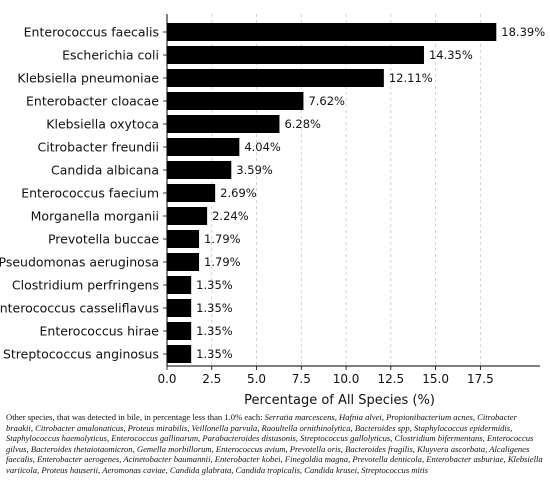 The width and height of the screenshot is (550, 480). I want to click on x-tick-label: 12.5, so click(390, 379).